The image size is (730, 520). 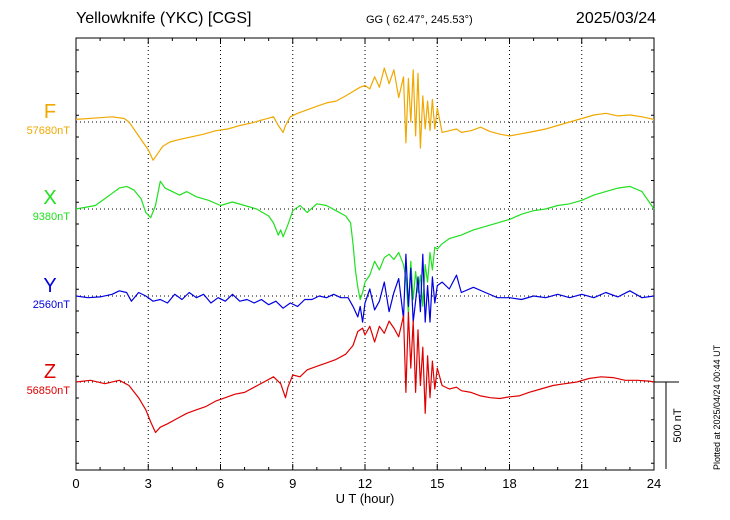 What do you see at coordinates (678, 425) in the screenshot?
I see `scale-bar-label: 500 nT` at bounding box center [678, 425].